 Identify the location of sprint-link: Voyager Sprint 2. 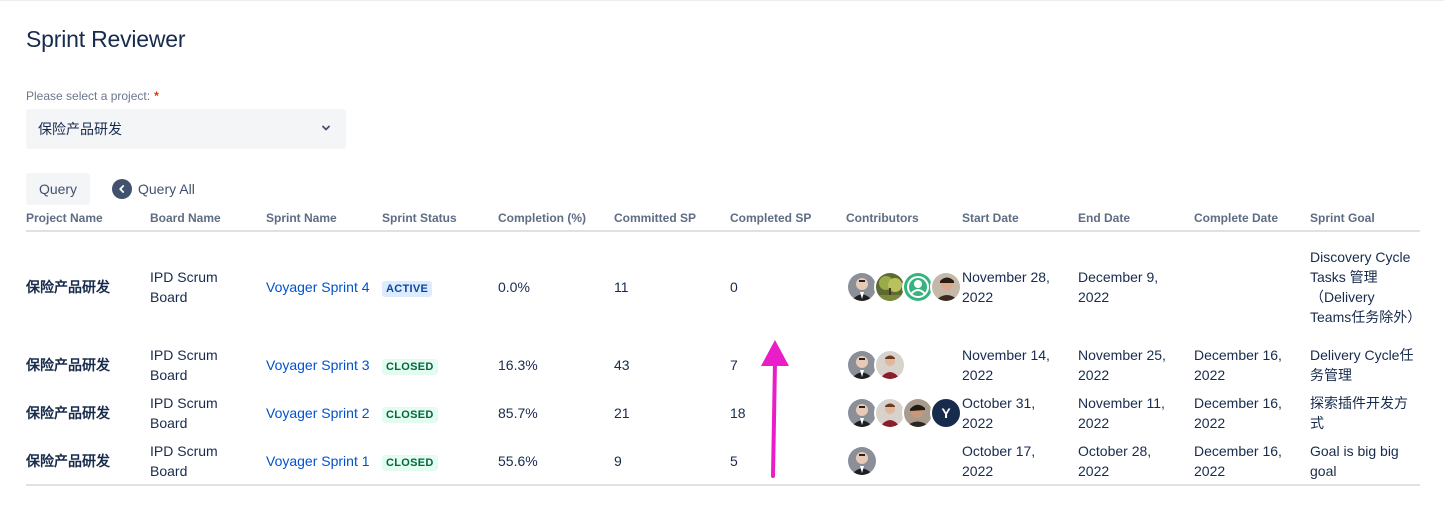
(318, 413).